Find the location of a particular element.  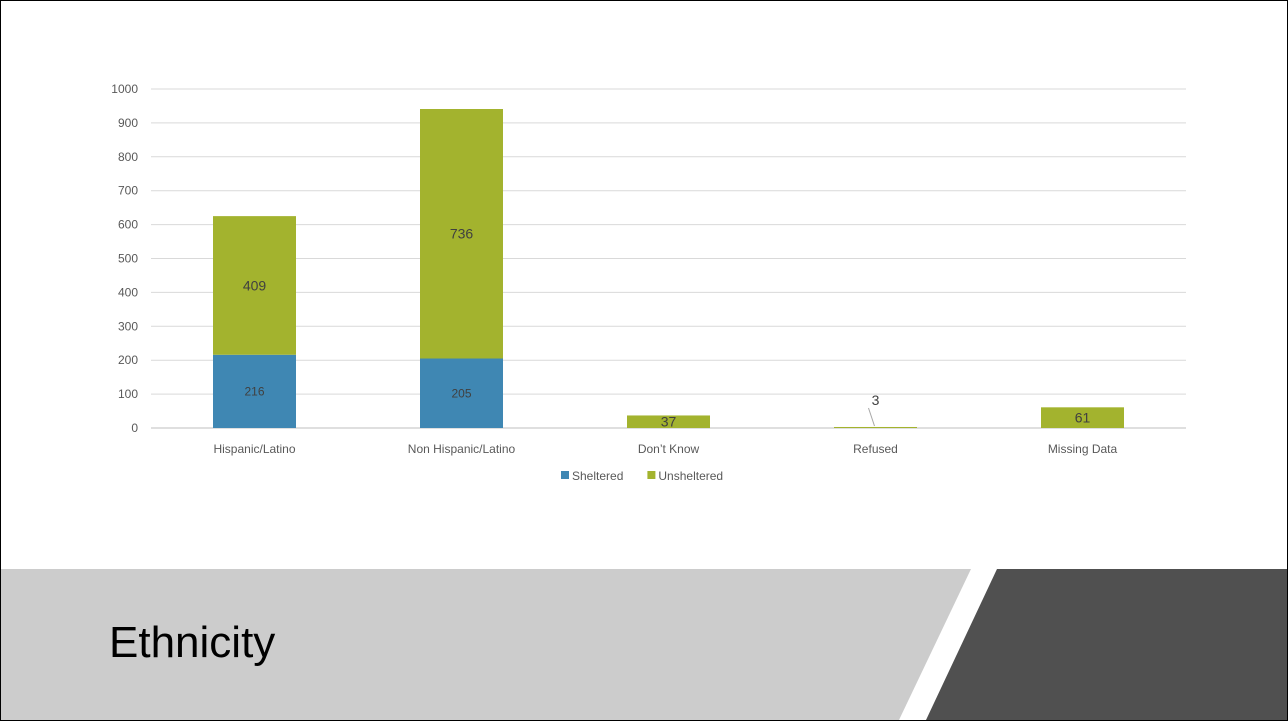

legend-swatch-sheltered is located at coordinates (565, 475).